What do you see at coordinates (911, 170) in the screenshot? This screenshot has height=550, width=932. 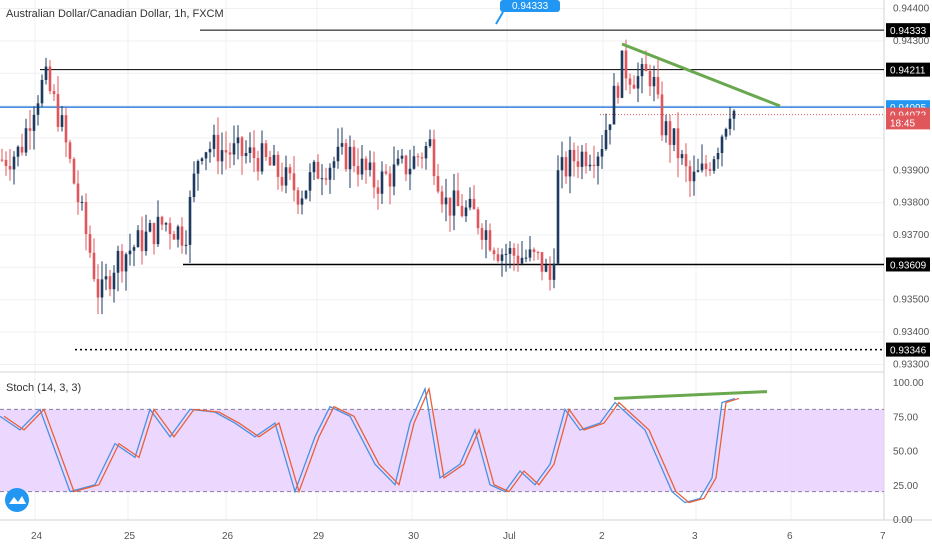 I see `price-tick-label: 0.93900` at bounding box center [911, 170].